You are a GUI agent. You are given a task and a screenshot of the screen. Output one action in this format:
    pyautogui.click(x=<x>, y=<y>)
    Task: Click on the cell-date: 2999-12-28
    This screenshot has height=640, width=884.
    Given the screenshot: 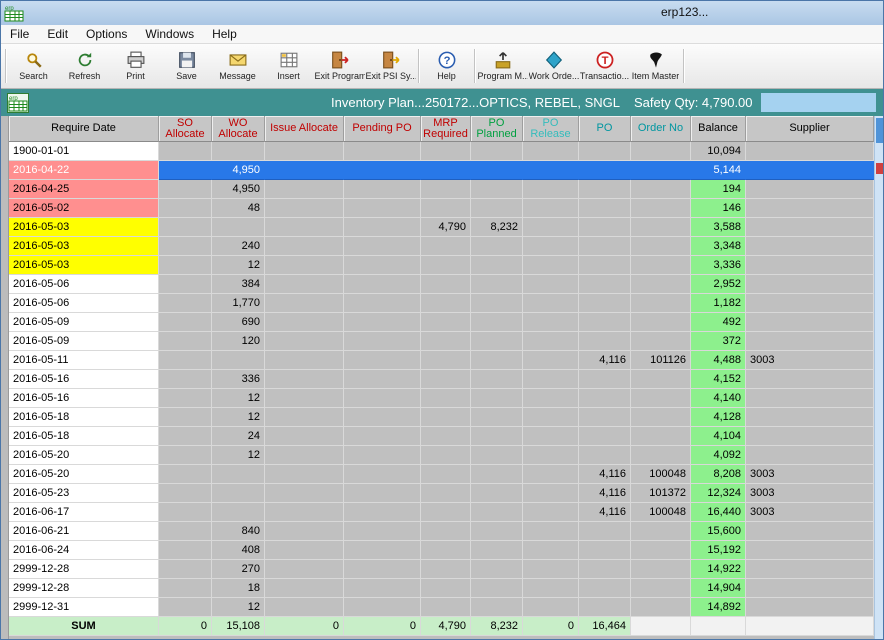 What is the action you would take?
    pyautogui.click(x=84, y=588)
    